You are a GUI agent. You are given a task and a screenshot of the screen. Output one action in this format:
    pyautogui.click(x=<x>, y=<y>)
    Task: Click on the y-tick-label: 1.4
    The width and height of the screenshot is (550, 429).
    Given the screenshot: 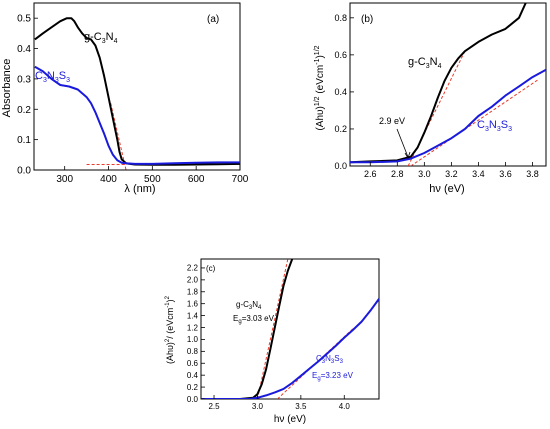 What is the action you would take?
    pyautogui.click(x=193, y=315)
    